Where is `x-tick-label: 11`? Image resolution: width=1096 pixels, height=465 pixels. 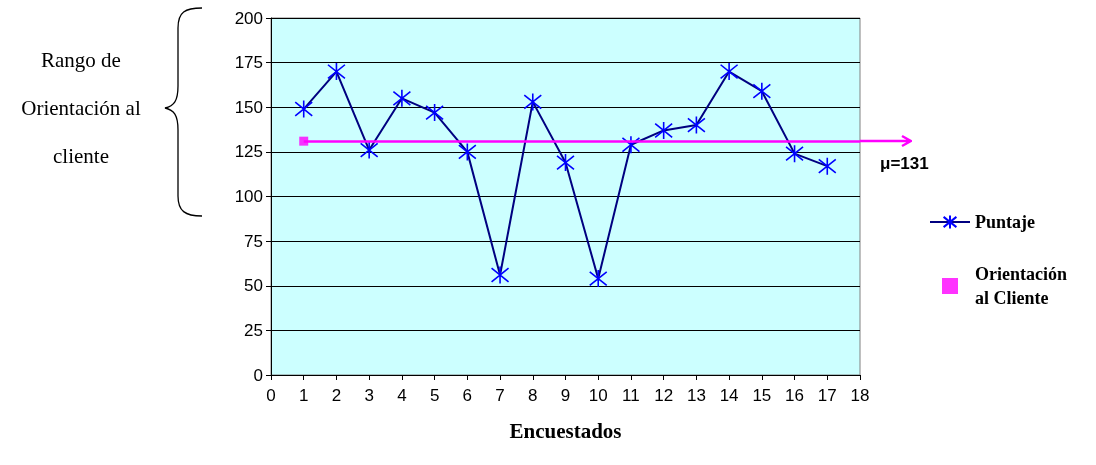
x-tick-label: 11 is located at coordinates (631, 395).